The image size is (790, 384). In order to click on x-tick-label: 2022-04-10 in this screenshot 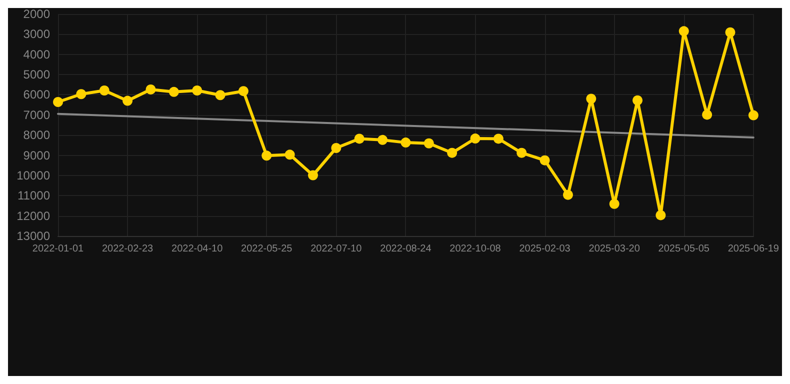, I will do `click(198, 249)`.